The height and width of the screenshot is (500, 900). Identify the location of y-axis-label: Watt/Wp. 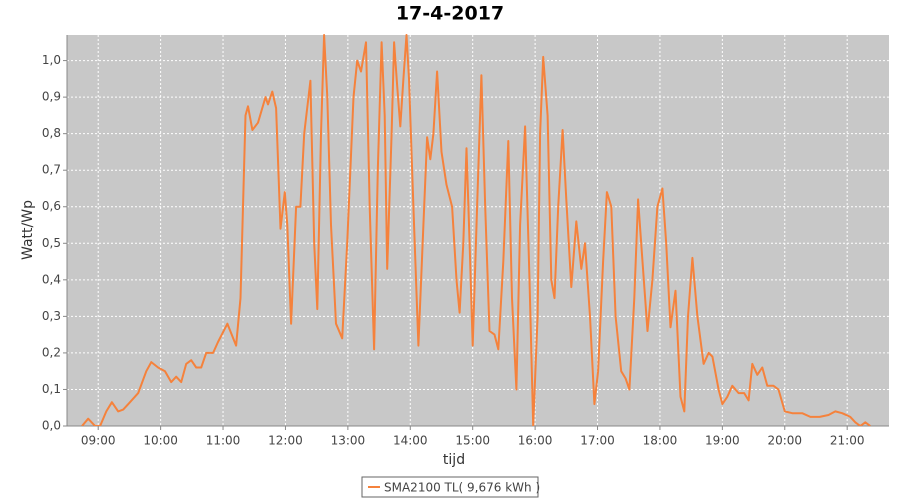
(28, 230).